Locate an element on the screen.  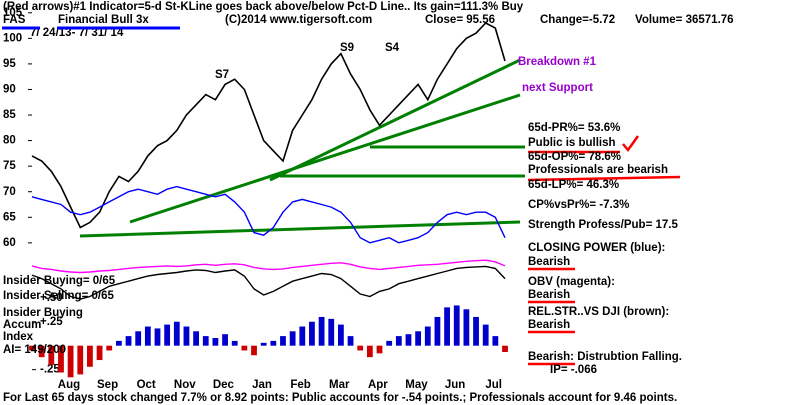
x-tick-label: May is located at coordinates (416, 385).